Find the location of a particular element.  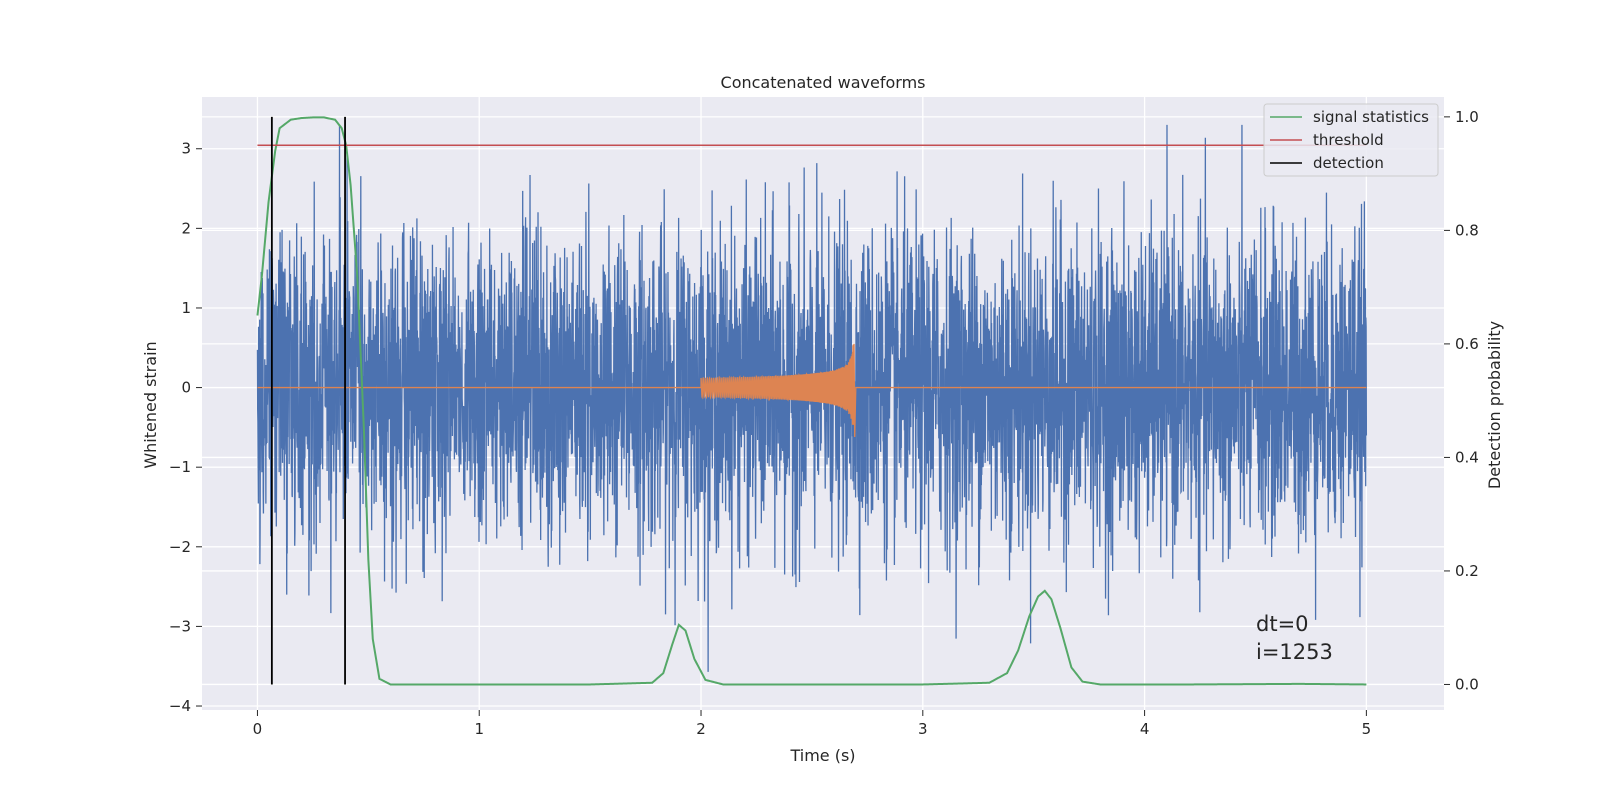

y2-tick-label: 0.2 is located at coordinates (1467, 571).